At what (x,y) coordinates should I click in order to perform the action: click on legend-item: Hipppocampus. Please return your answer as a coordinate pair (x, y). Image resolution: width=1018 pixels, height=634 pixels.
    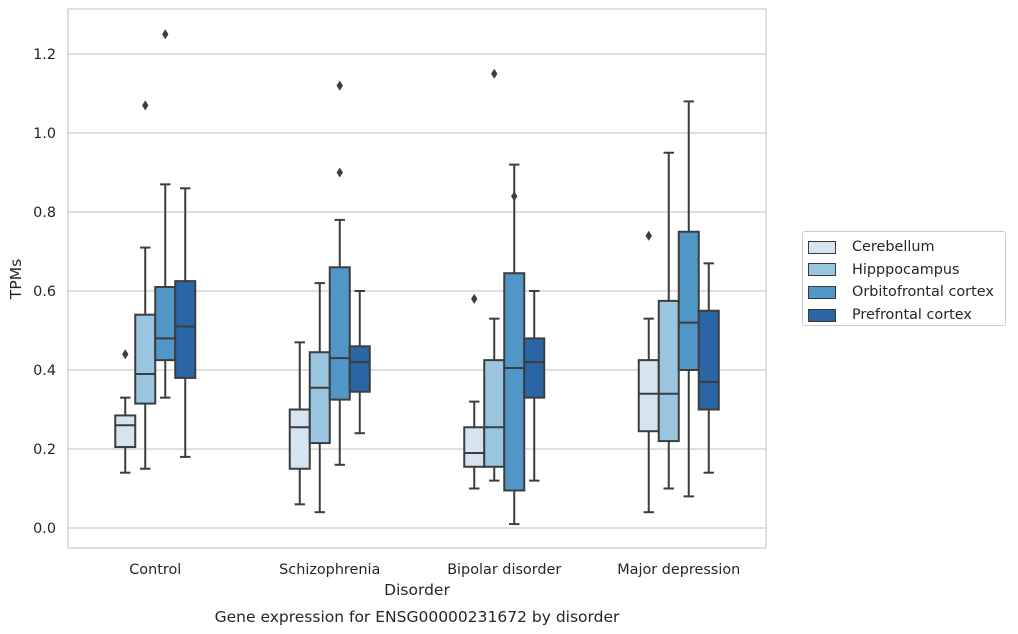
    Looking at the image, I should click on (906, 270).